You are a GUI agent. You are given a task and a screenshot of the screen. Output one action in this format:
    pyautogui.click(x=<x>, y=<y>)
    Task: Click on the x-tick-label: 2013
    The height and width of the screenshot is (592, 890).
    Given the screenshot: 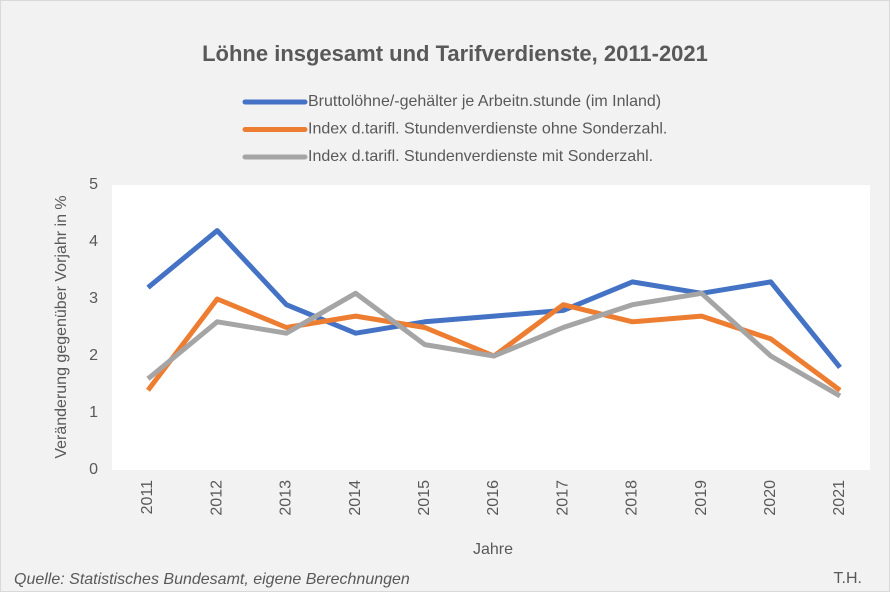 What is the action you would take?
    pyautogui.click(x=286, y=498)
    